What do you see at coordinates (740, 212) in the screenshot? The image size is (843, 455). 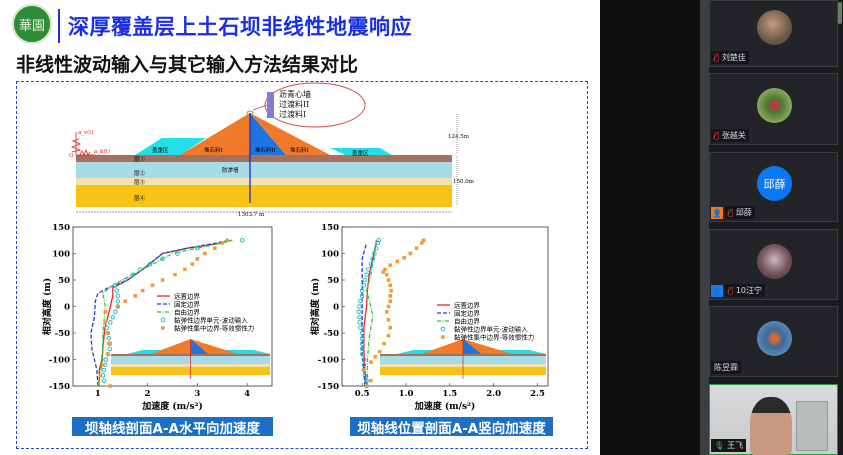 I see `participant-name-tag: 🎙̸ 邱薛` at bounding box center [740, 212].